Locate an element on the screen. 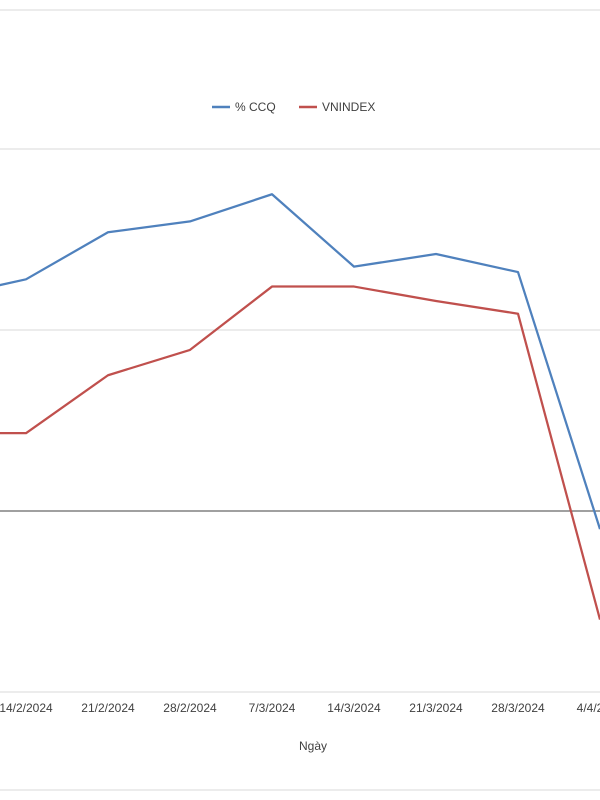 The height and width of the screenshot is (800, 600). x-tick-label: 21/3/2024 is located at coordinates (436, 708).